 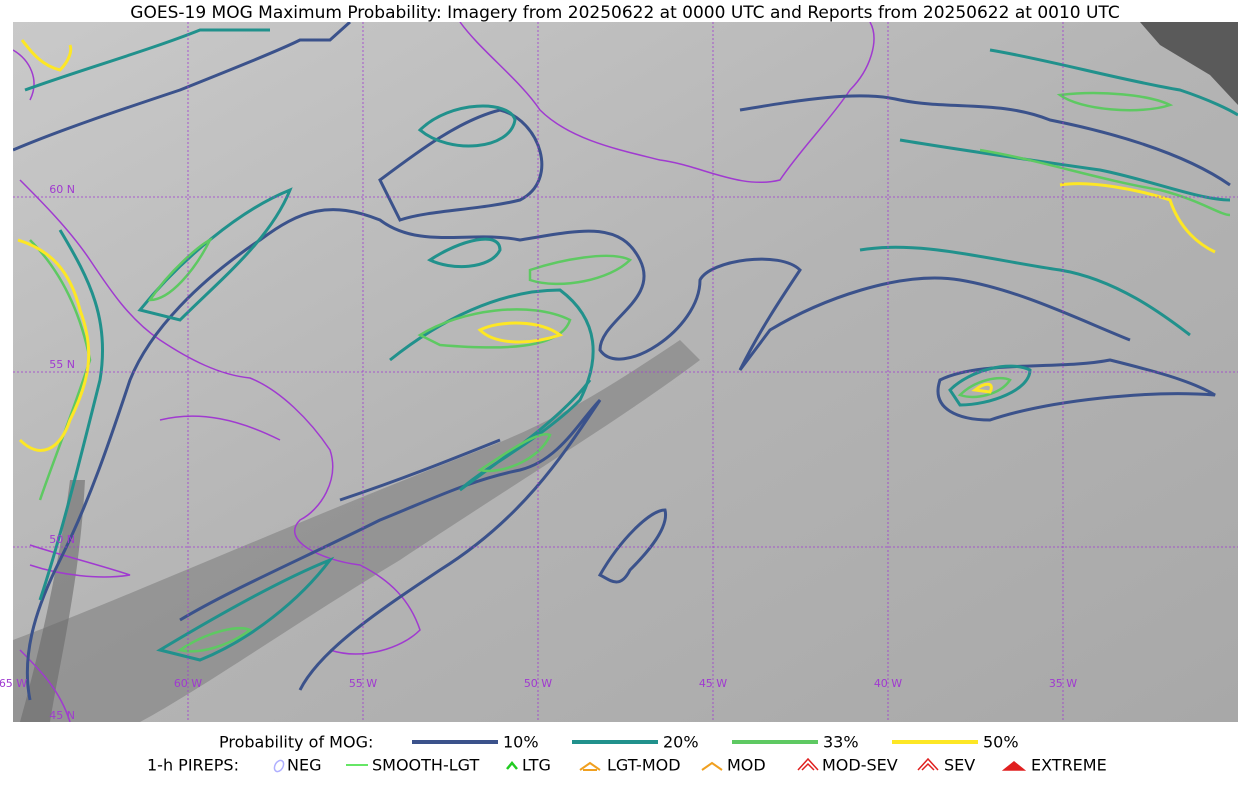 What do you see at coordinates (296, 742) in the screenshot?
I see `mog-legend-label: Probability of MOG:` at bounding box center [296, 742].